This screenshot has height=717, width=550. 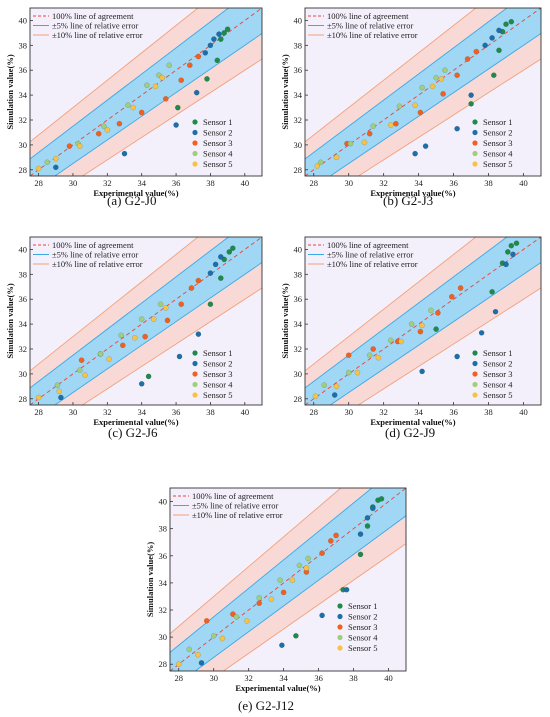 I want to click on x-tick-label: 28, so click(x=38, y=183).